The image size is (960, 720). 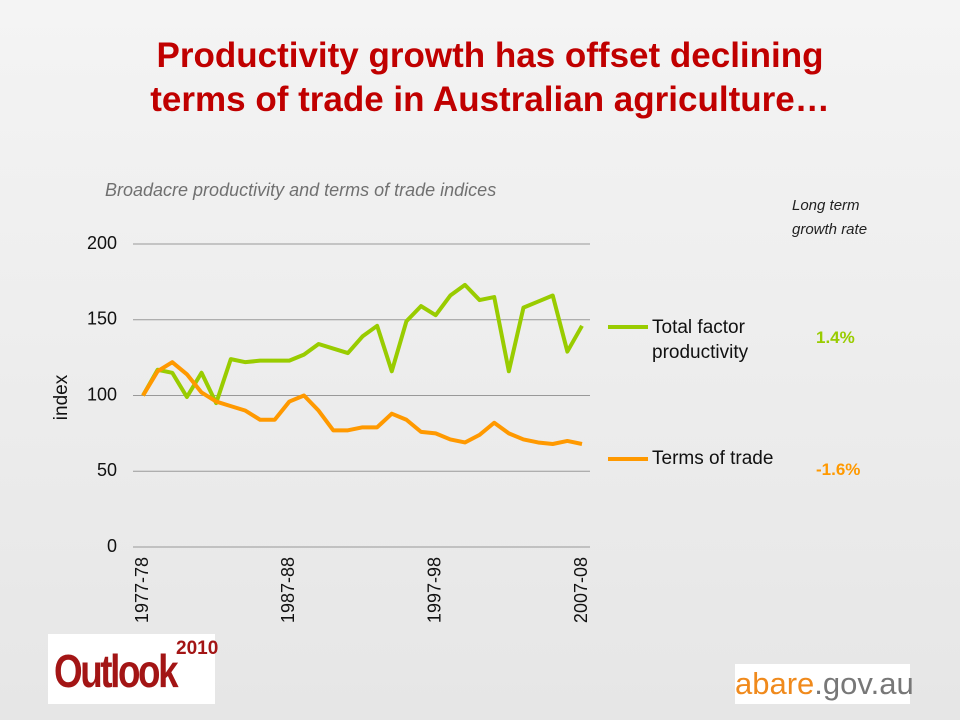 What do you see at coordinates (112, 546) in the screenshot?
I see `y-tick-label: 0` at bounding box center [112, 546].